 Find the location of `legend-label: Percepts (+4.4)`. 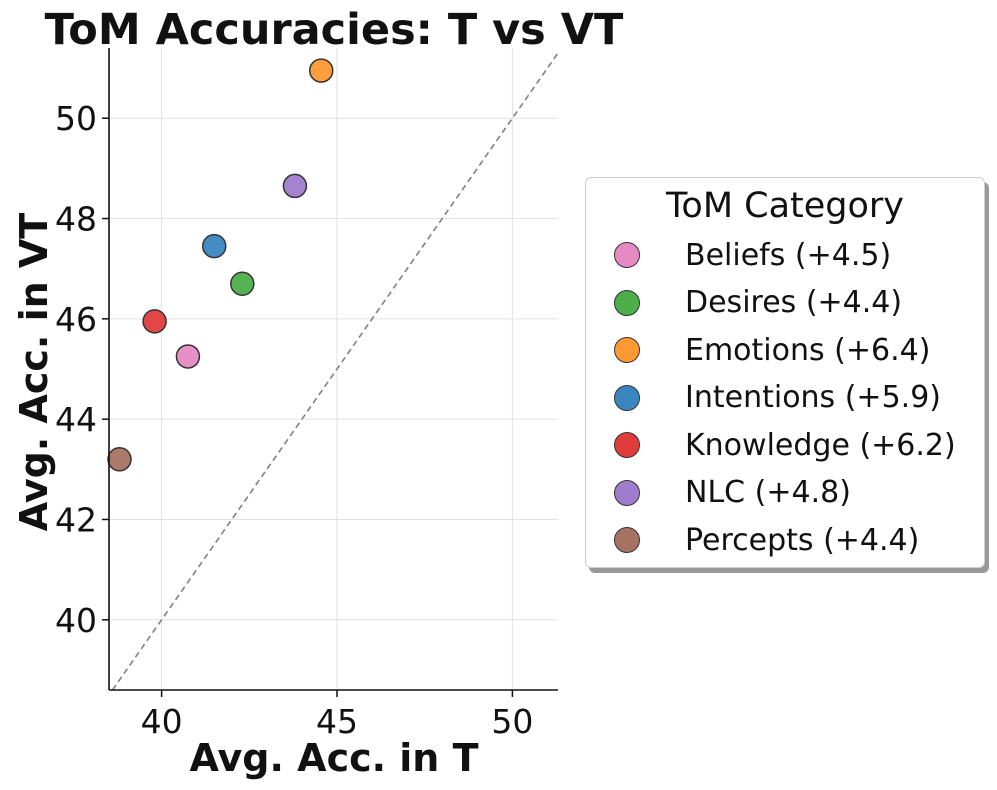

legend-label: Percepts (+4.4) is located at coordinates (802, 540).